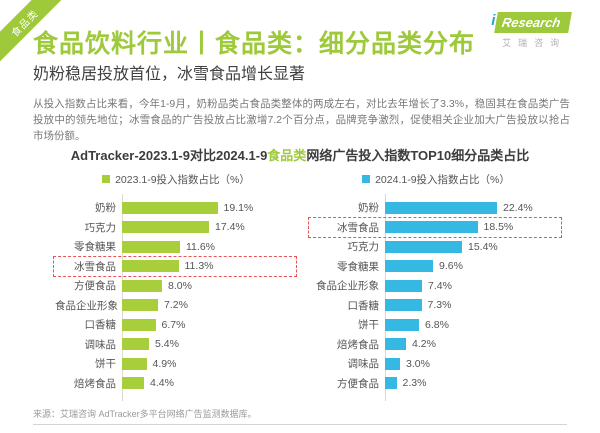 The height and width of the screenshot is (433, 600). I want to click on category-label: 调味品, so click(100, 344).